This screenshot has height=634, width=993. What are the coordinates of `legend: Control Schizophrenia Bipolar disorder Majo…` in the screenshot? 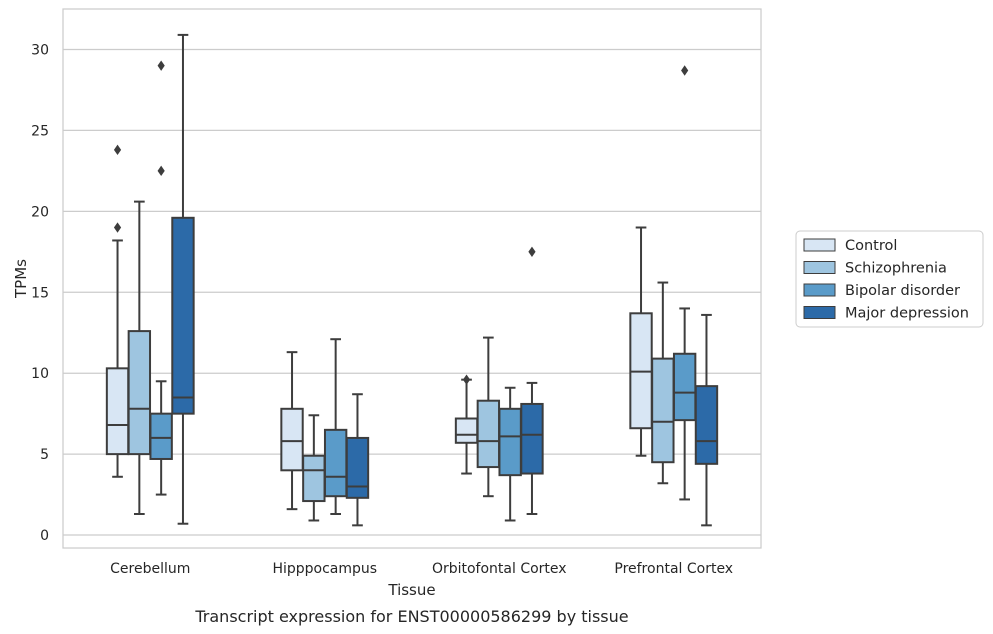 It's located at (889, 279).